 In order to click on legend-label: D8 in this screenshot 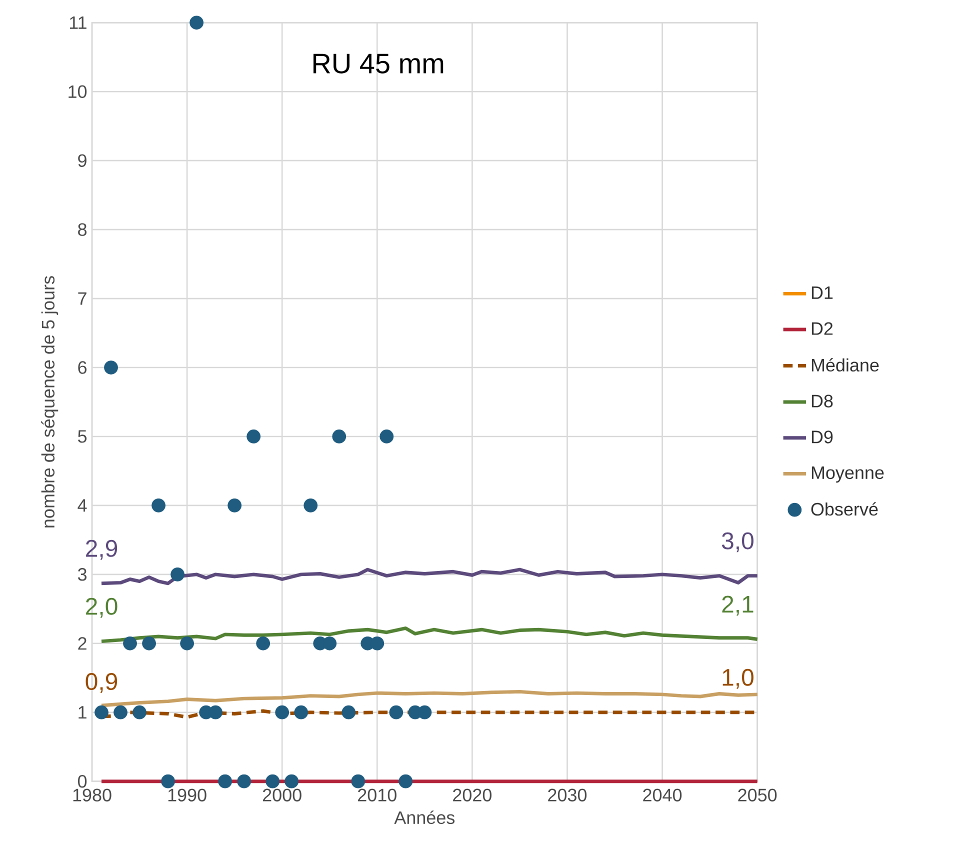, I will do `click(822, 401)`.